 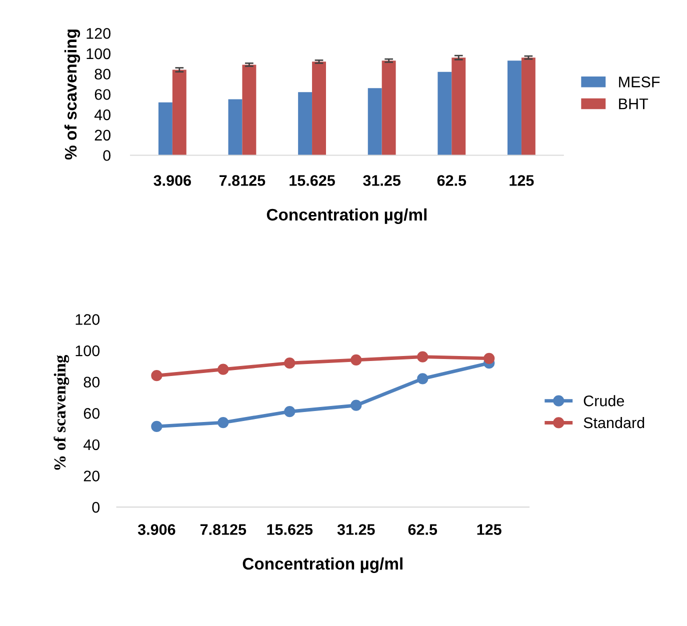 I want to click on legend-label: BHT, so click(x=633, y=104).